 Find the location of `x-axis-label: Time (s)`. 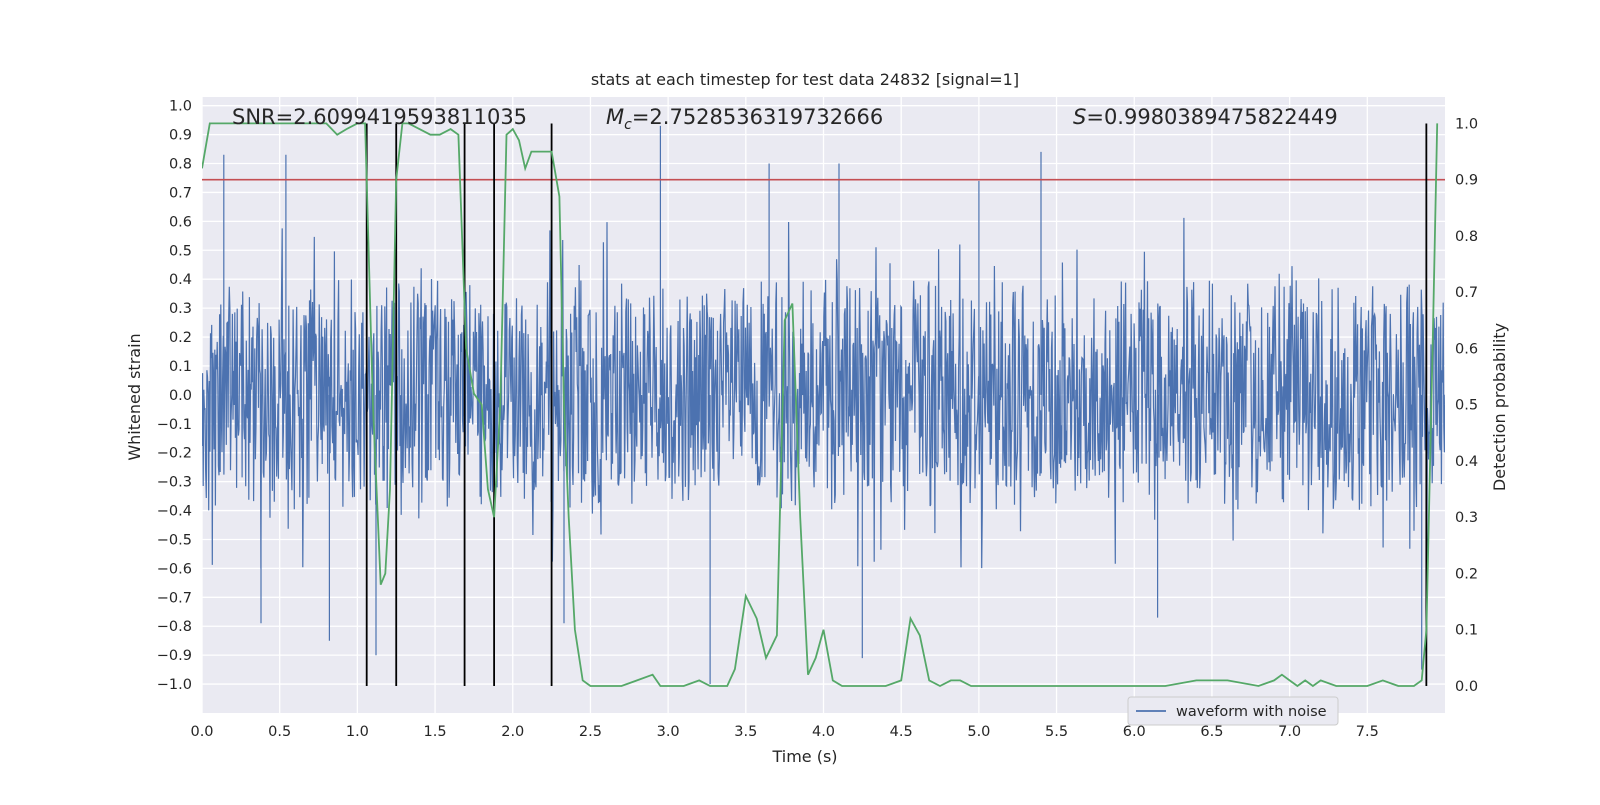

x-axis-label: Time (s) is located at coordinates (804, 756).